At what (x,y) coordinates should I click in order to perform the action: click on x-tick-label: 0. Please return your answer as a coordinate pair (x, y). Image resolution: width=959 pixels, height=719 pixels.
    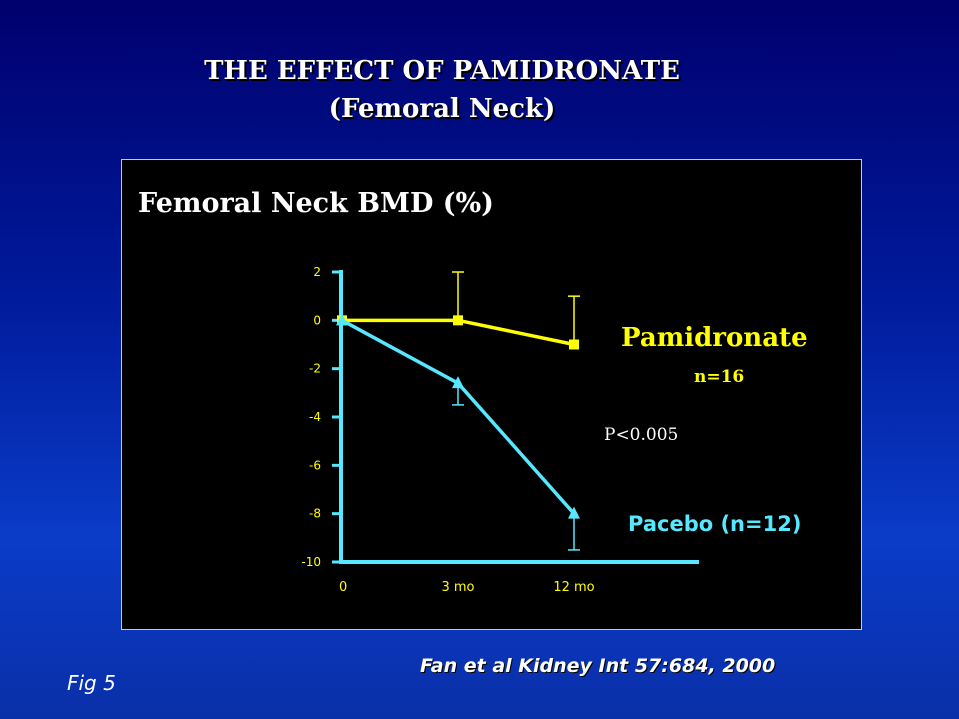
    Looking at the image, I should click on (343, 587).